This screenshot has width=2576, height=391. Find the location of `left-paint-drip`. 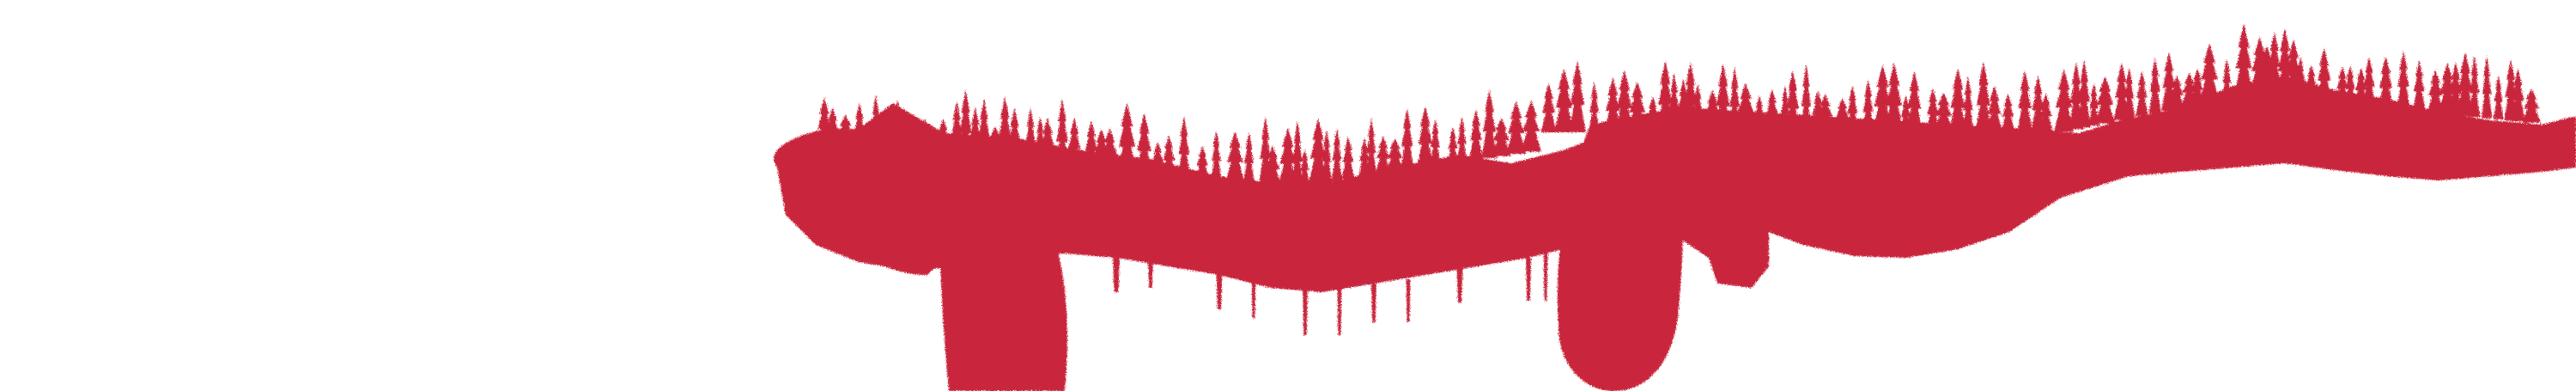

left-paint-drip is located at coordinates (1003, 311).